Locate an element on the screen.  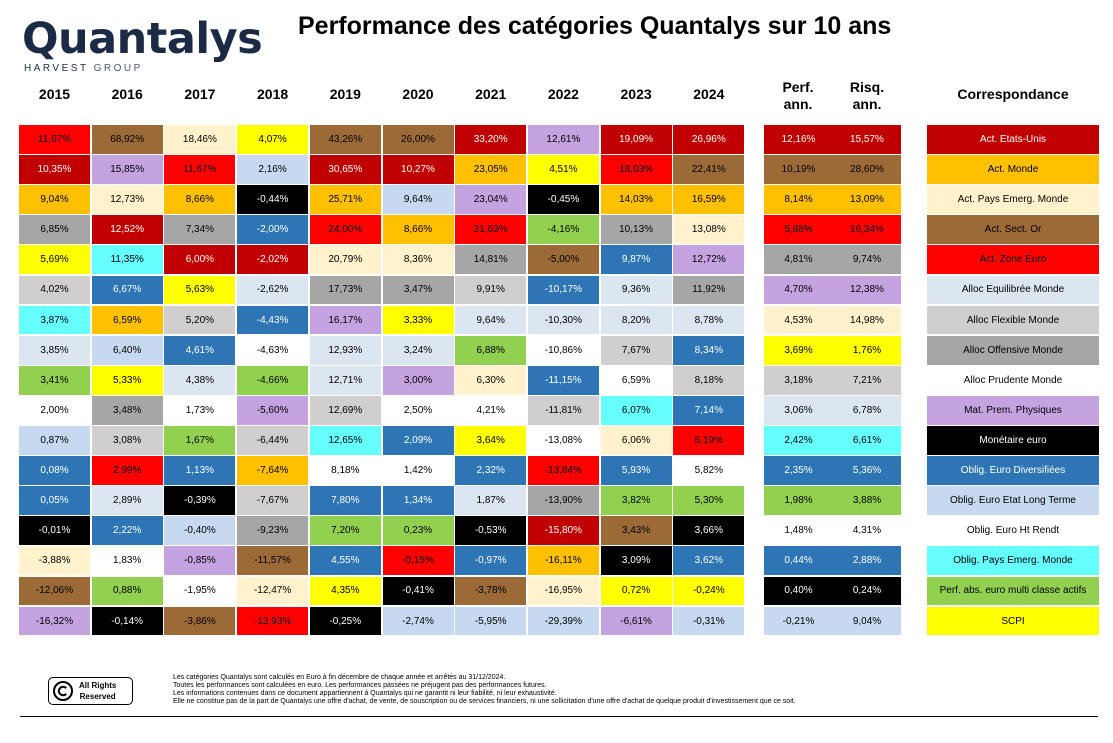
performance-cell: -0,97% is located at coordinates (491, 561).